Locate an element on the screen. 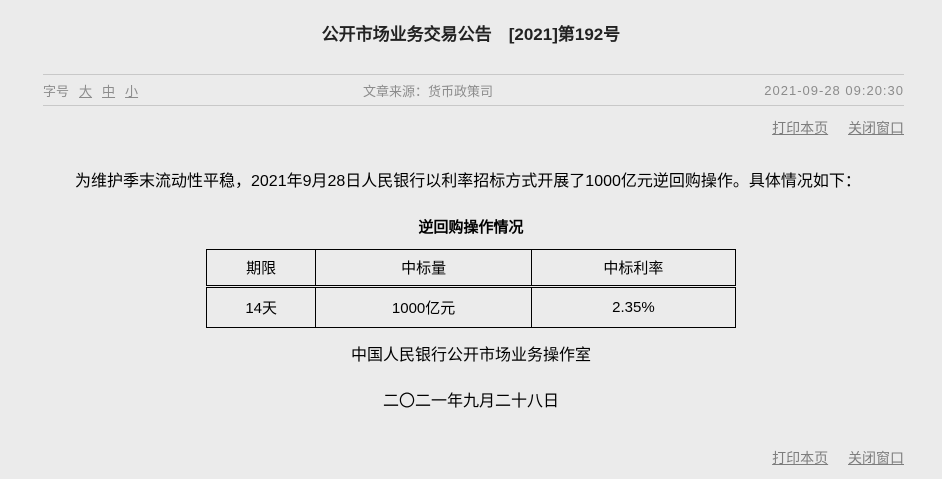 The height and width of the screenshot is (479, 942). article-source: 文章来源：货币政策司 is located at coordinates (428, 90).